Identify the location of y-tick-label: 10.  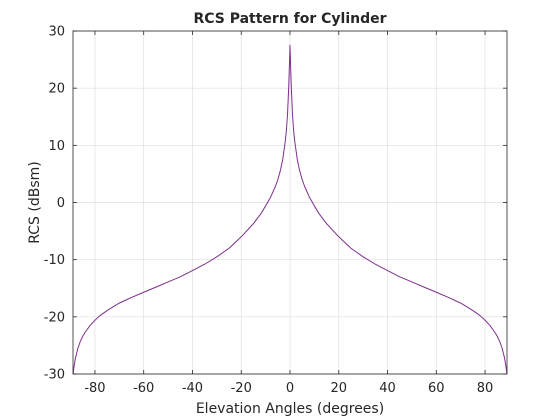
(56, 146).